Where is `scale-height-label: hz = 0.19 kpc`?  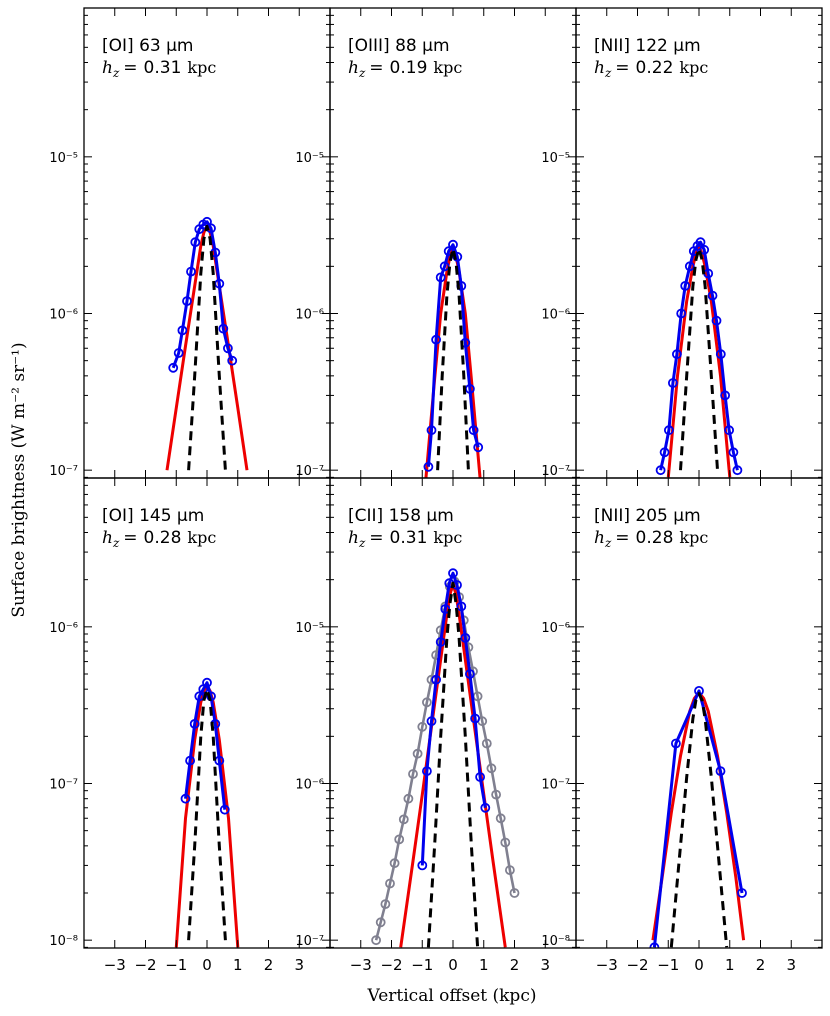
scale-height-label: hz = 0.19 kpc is located at coordinates (405, 69).